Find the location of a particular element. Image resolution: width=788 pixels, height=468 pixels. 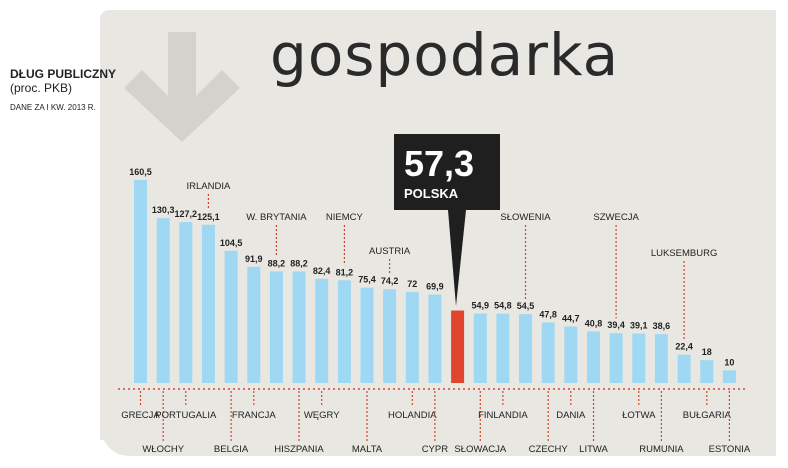

down-arrow-icon is located at coordinates (182, 87).